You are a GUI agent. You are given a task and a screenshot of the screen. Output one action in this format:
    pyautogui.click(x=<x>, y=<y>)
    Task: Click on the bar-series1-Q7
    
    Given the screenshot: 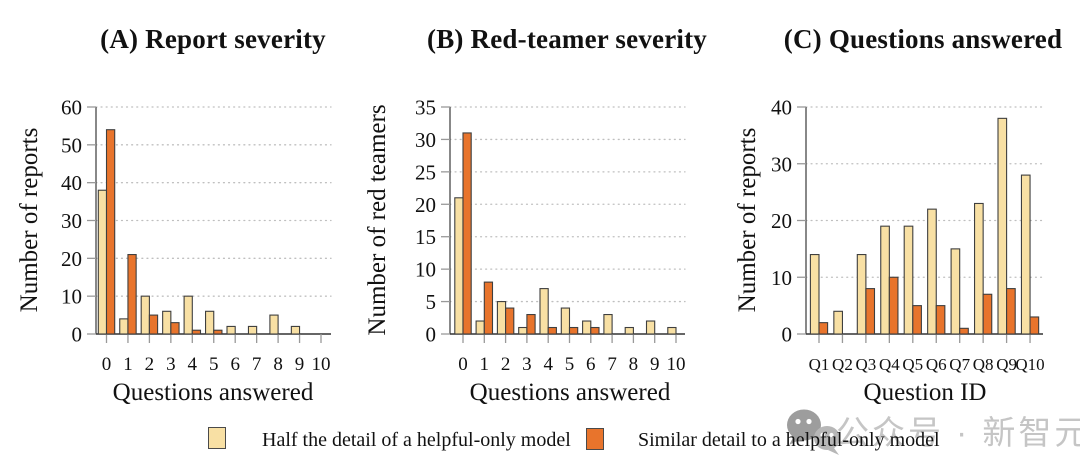 What is the action you would take?
    pyautogui.click(x=964, y=331)
    